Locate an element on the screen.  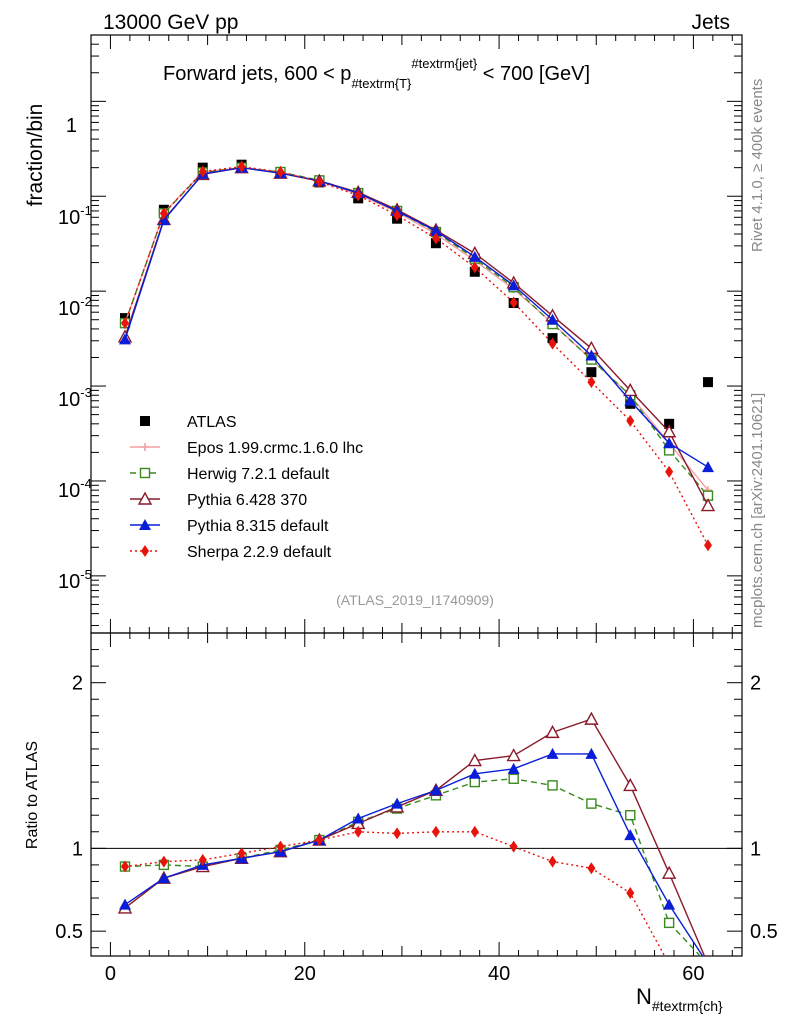
legend-marker-sherpa-2-2-9-default is located at coordinates (145, 551).